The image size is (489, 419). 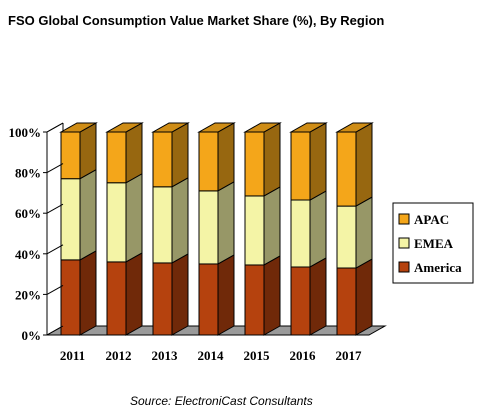 What do you see at coordinates (262, 127) in the screenshot?
I see `bar-top-2015` at bounding box center [262, 127].